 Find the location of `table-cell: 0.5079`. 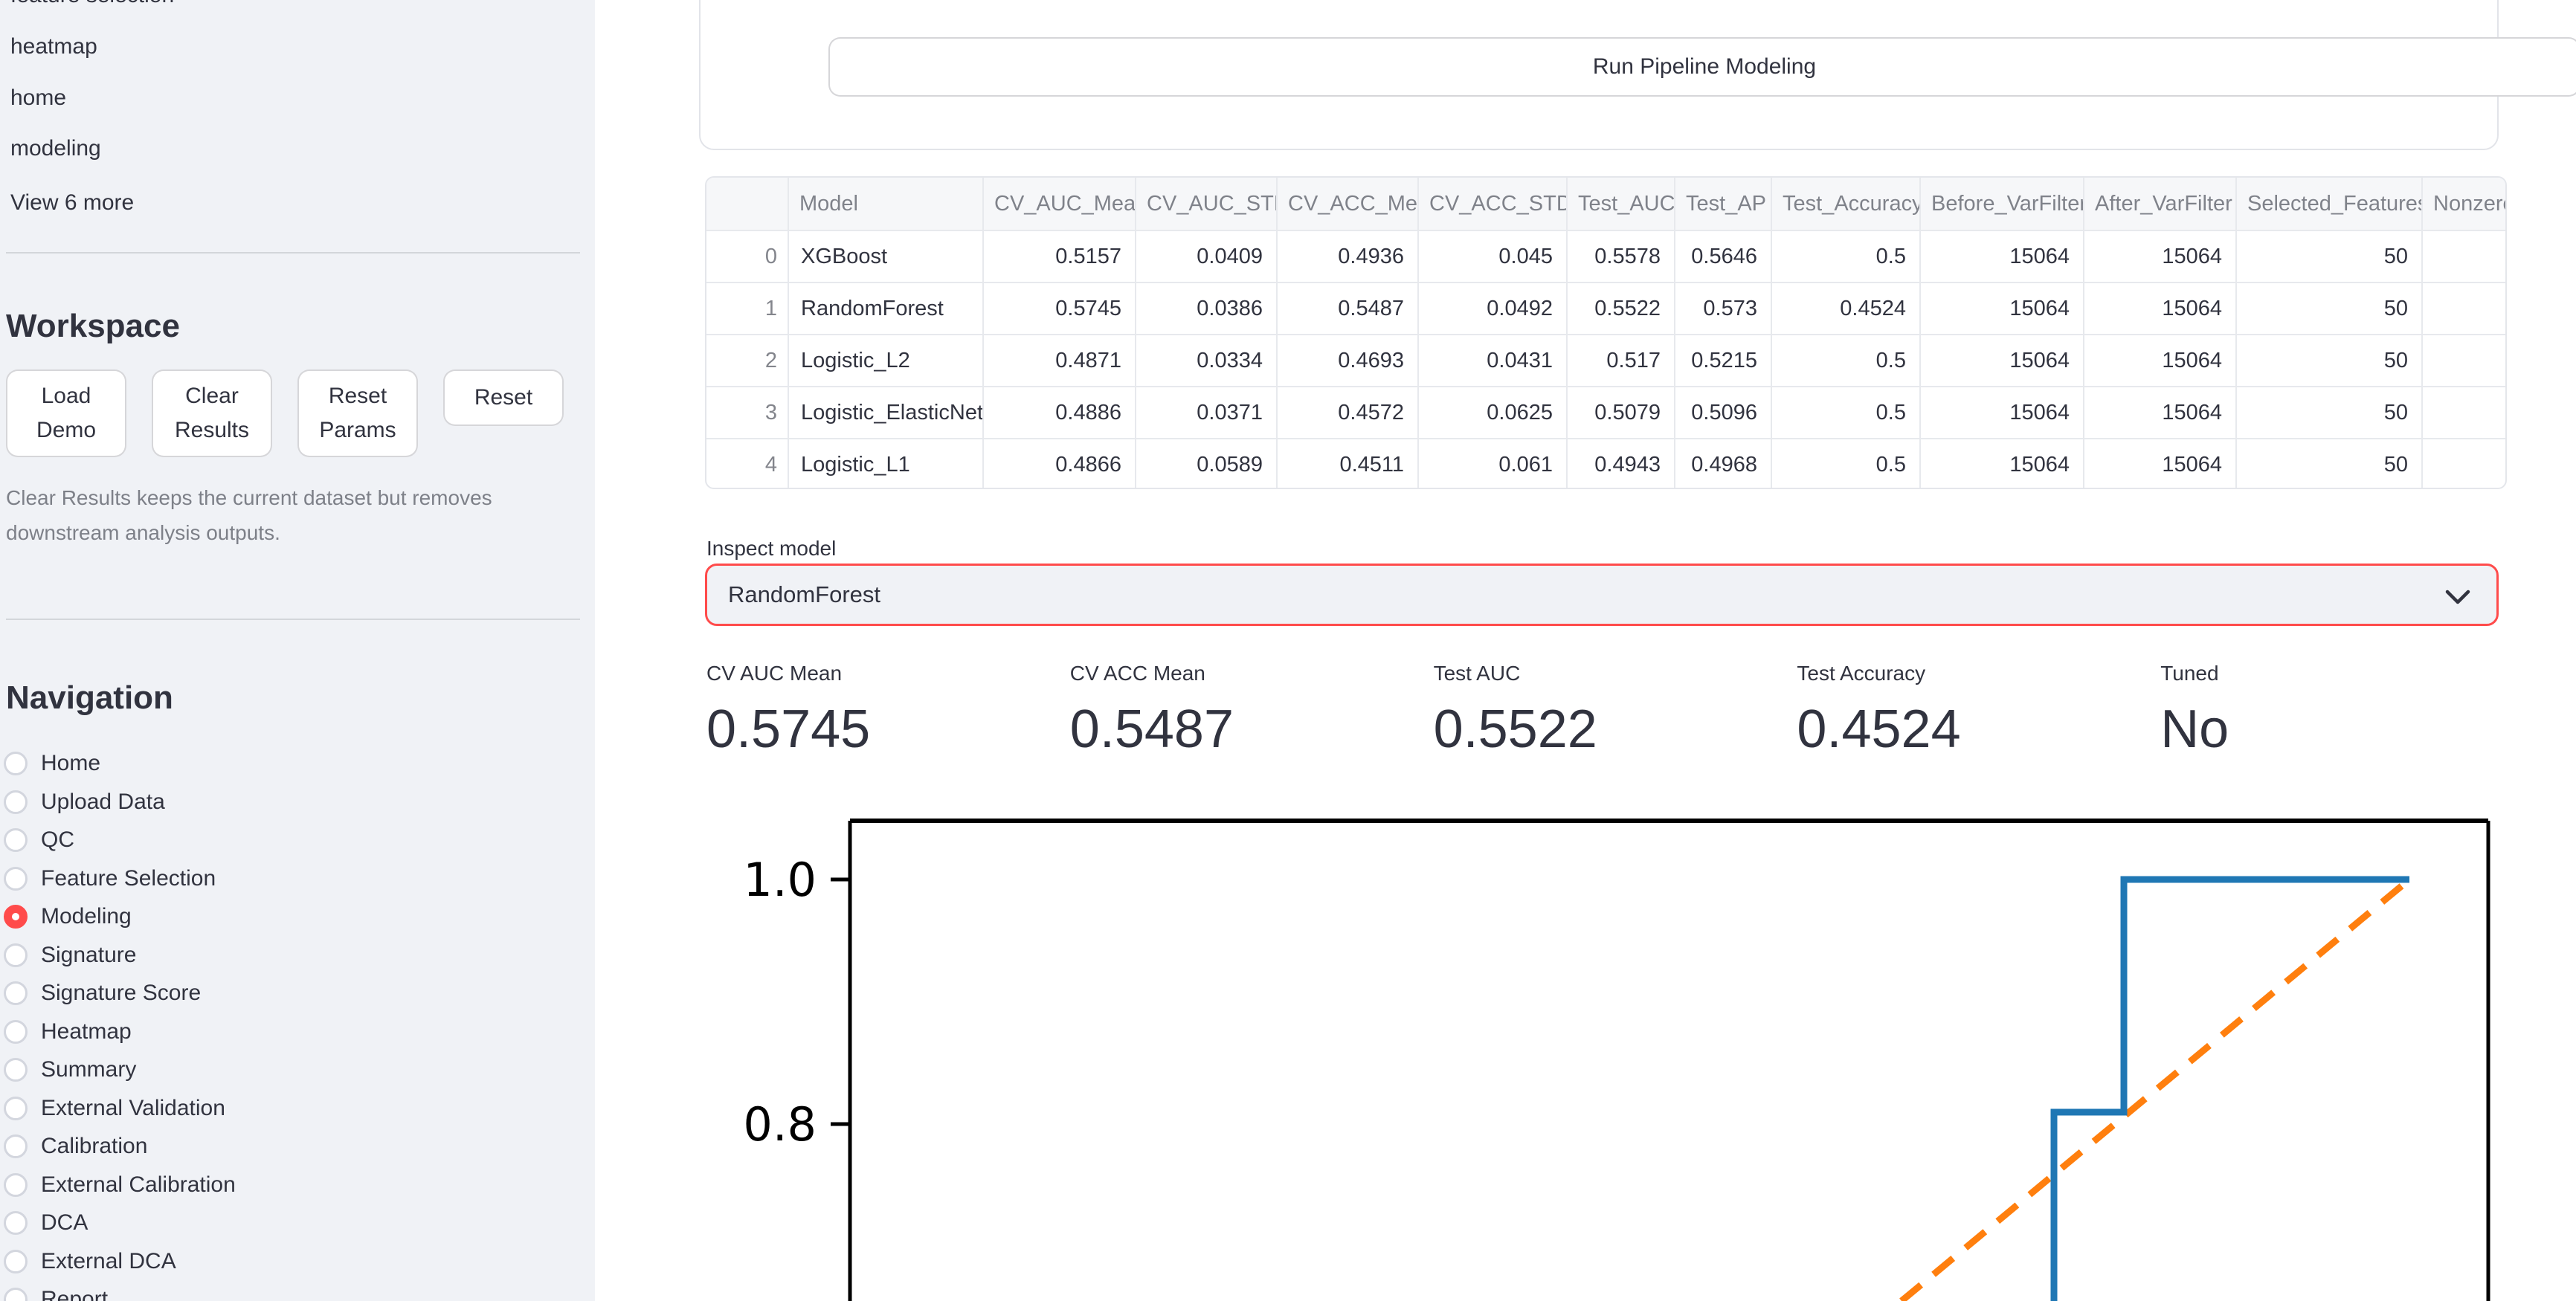

table-cell: 0.5079 is located at coordinates (1621, 413).